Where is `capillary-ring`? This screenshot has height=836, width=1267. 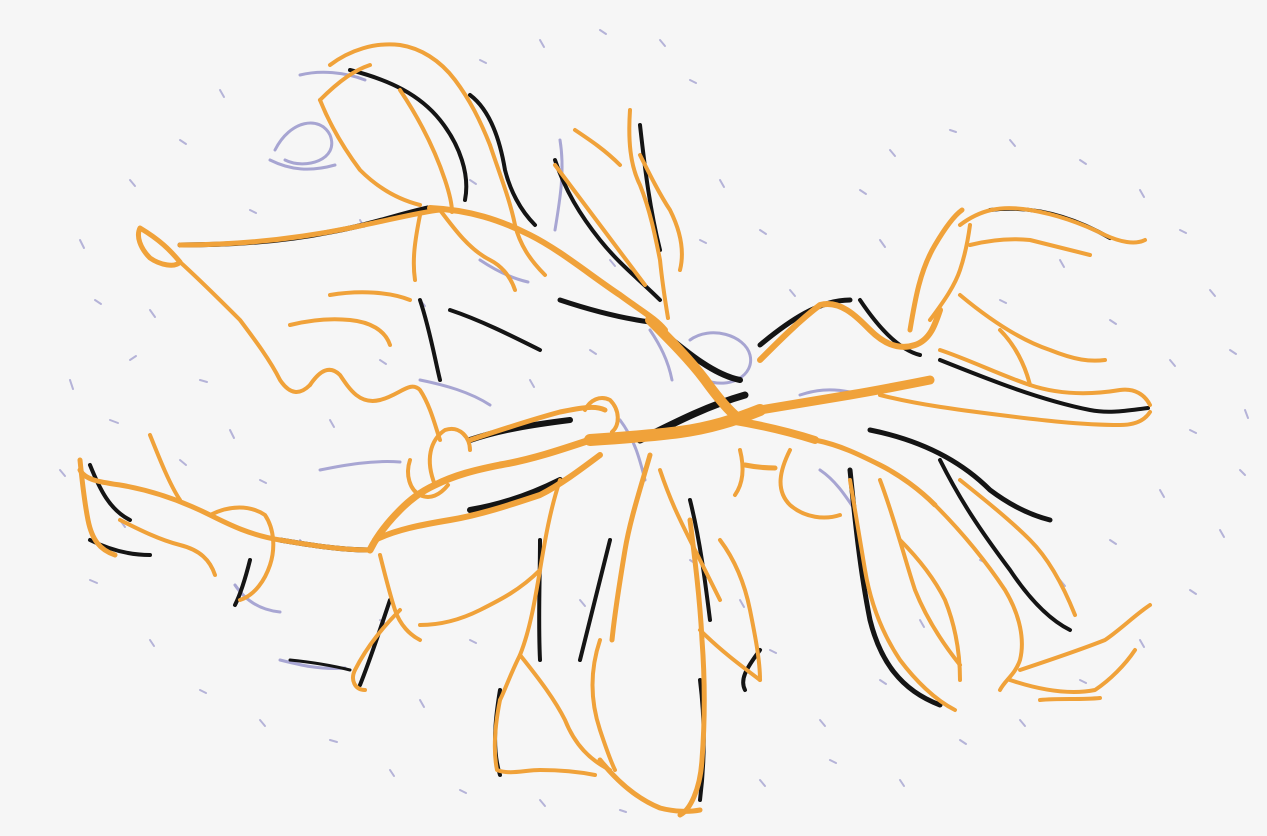
capillary-ring is located at coordinates (720, 358).